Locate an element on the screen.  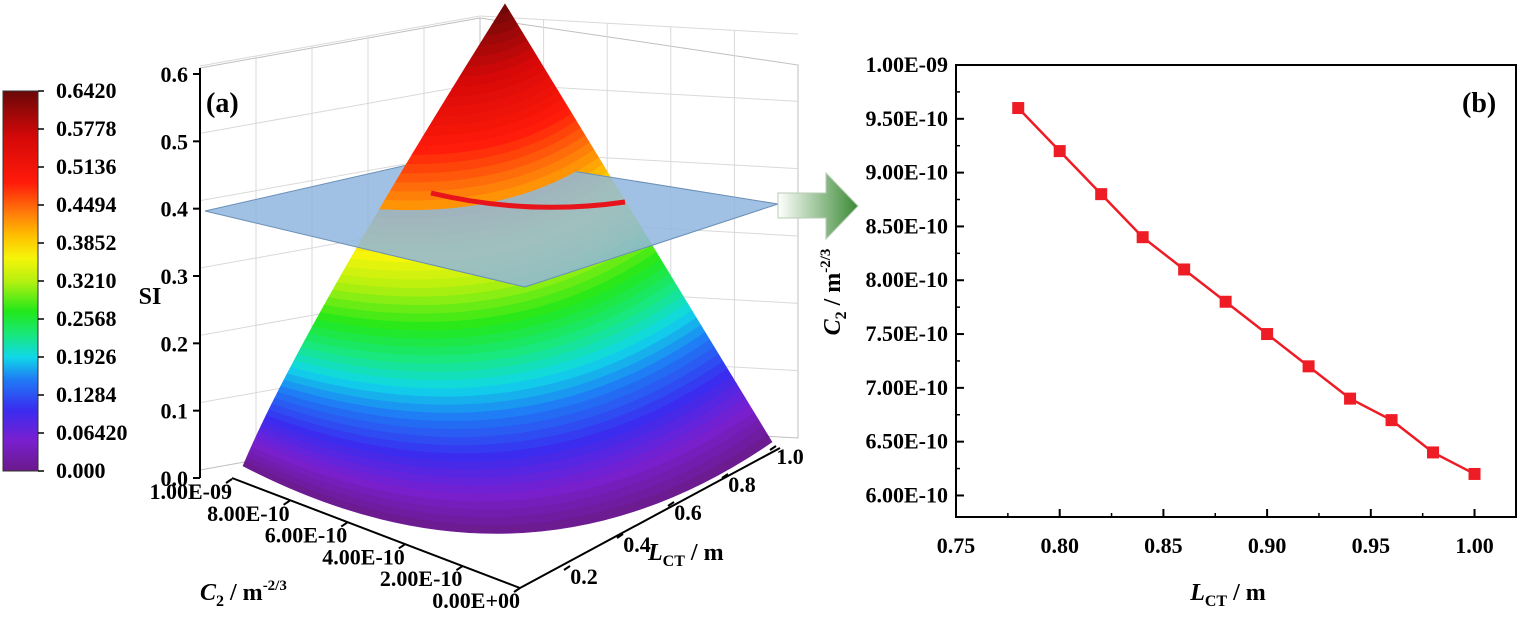
lct-axis-label: LCT / m is located at coordinates (685, 555).